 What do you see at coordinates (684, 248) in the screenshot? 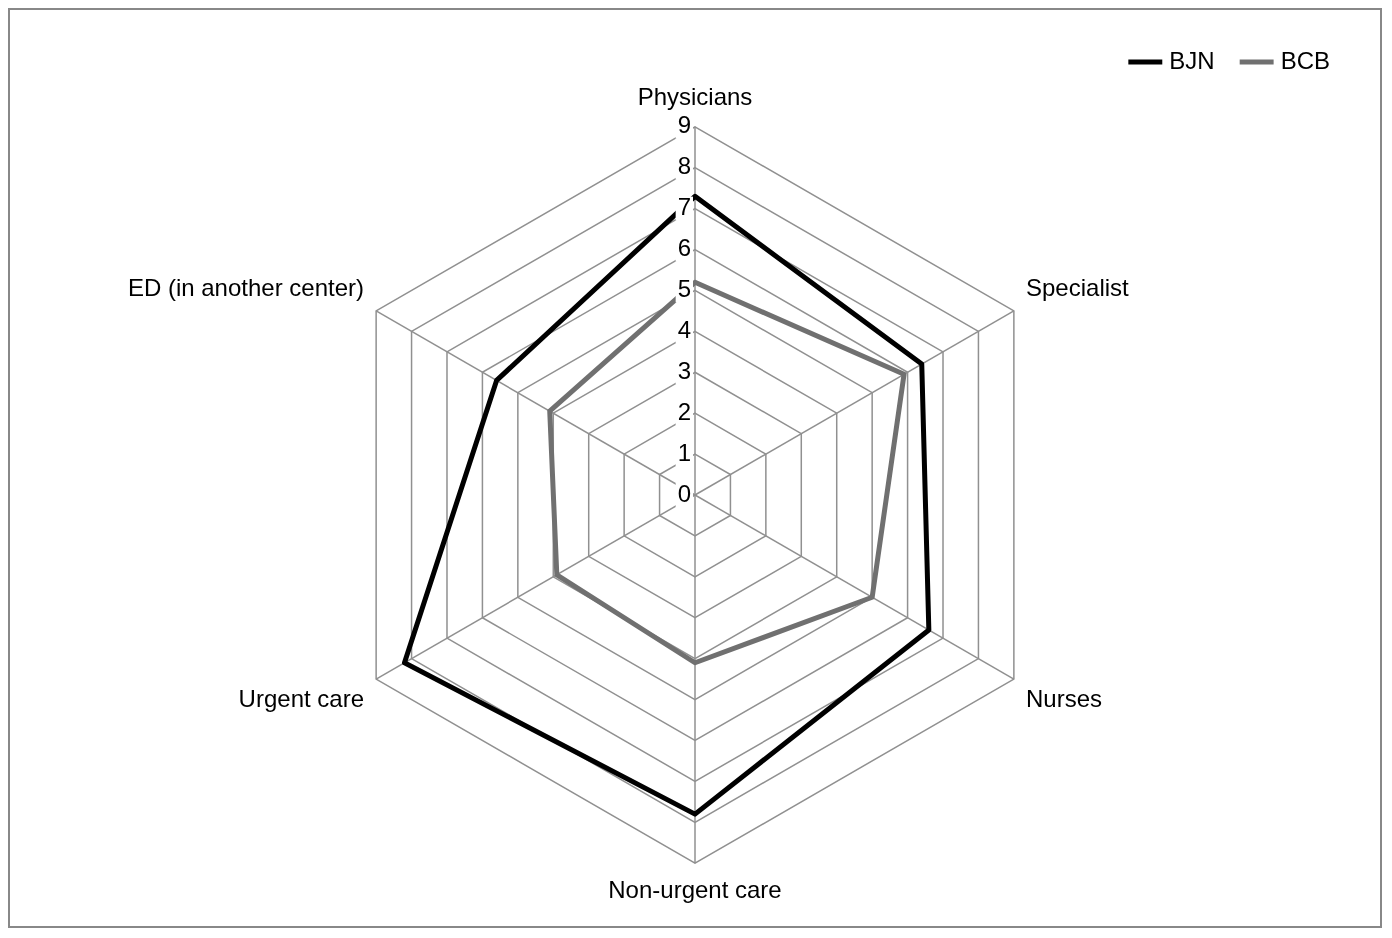
I see `y-tick-label: 6` at bounding box center [684, 248].